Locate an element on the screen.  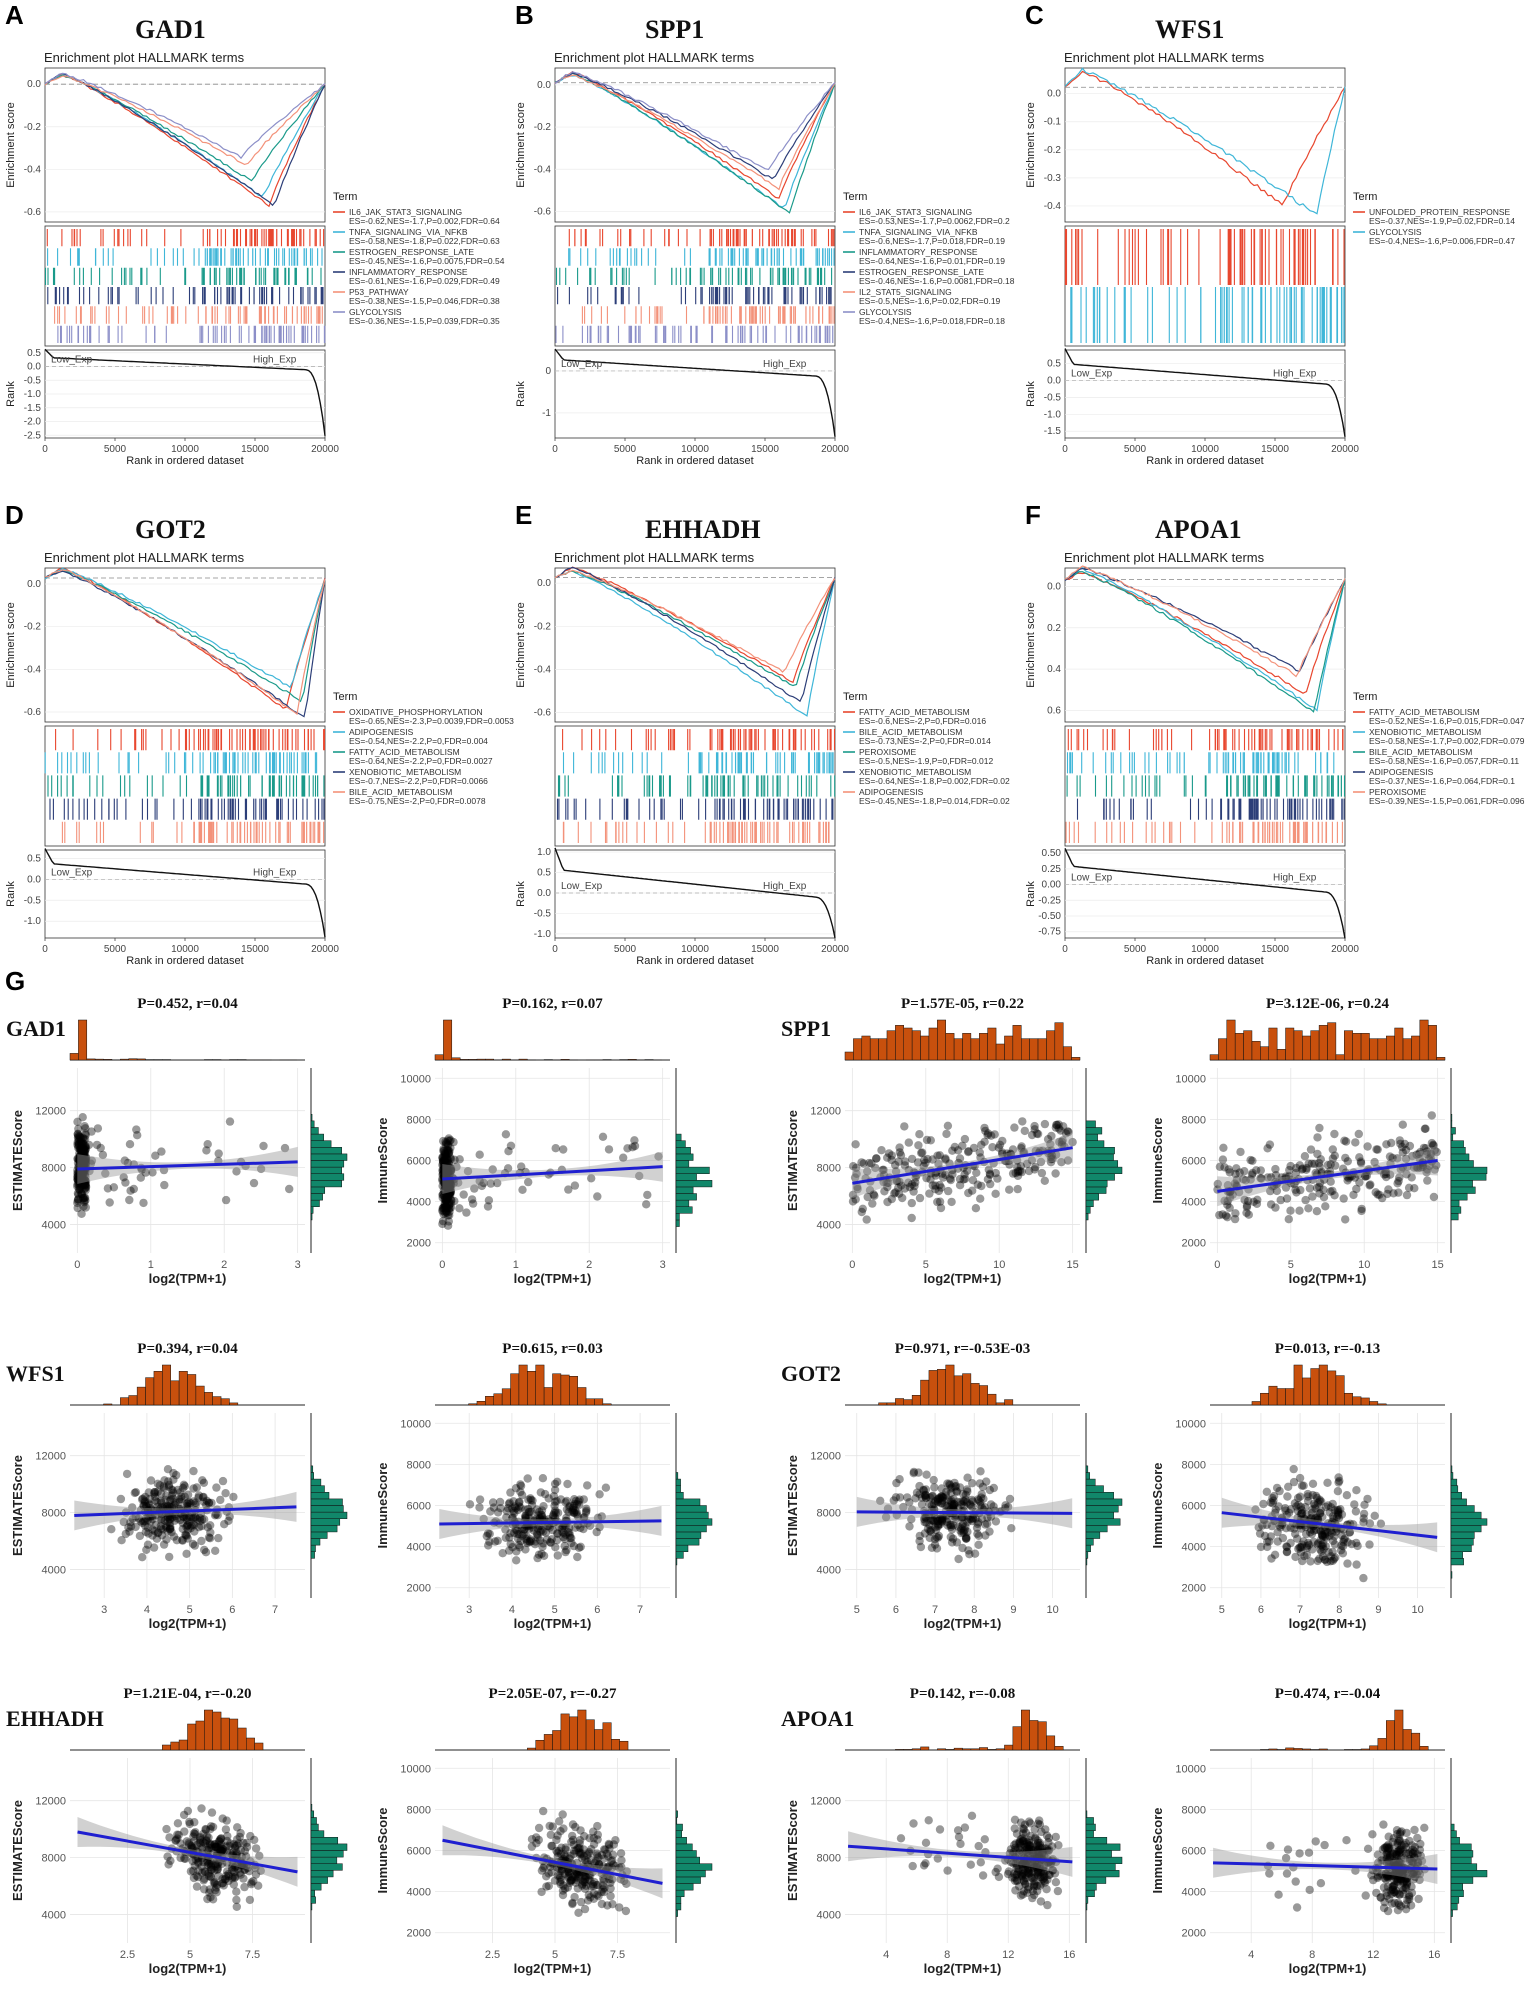
scatter-gene-label: SPP1 is located at coordinates (806, 1028).